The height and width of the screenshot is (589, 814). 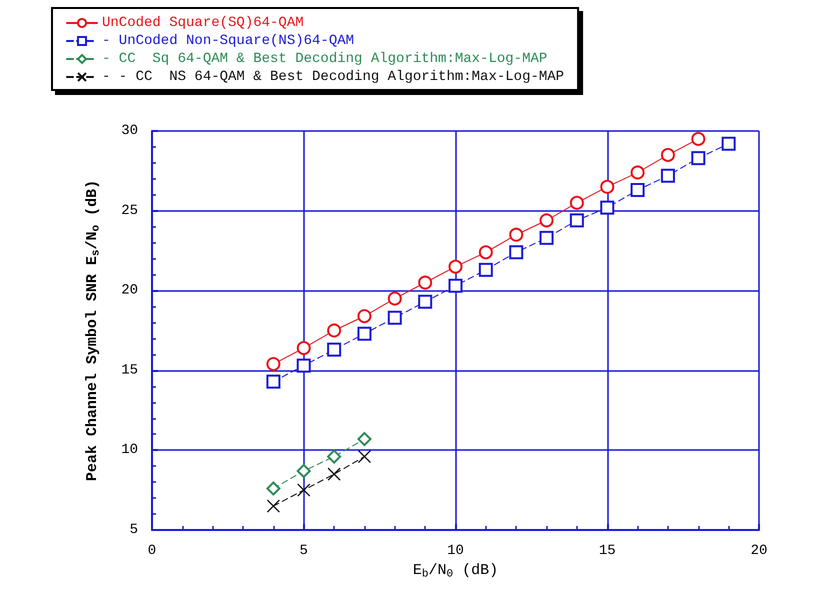 What do you see at coordinates (228, 41) in the screenshot?
I see `legend-label: - UnCoded Non-Square(NS)64-QAM` at bounding box center [228, 41].